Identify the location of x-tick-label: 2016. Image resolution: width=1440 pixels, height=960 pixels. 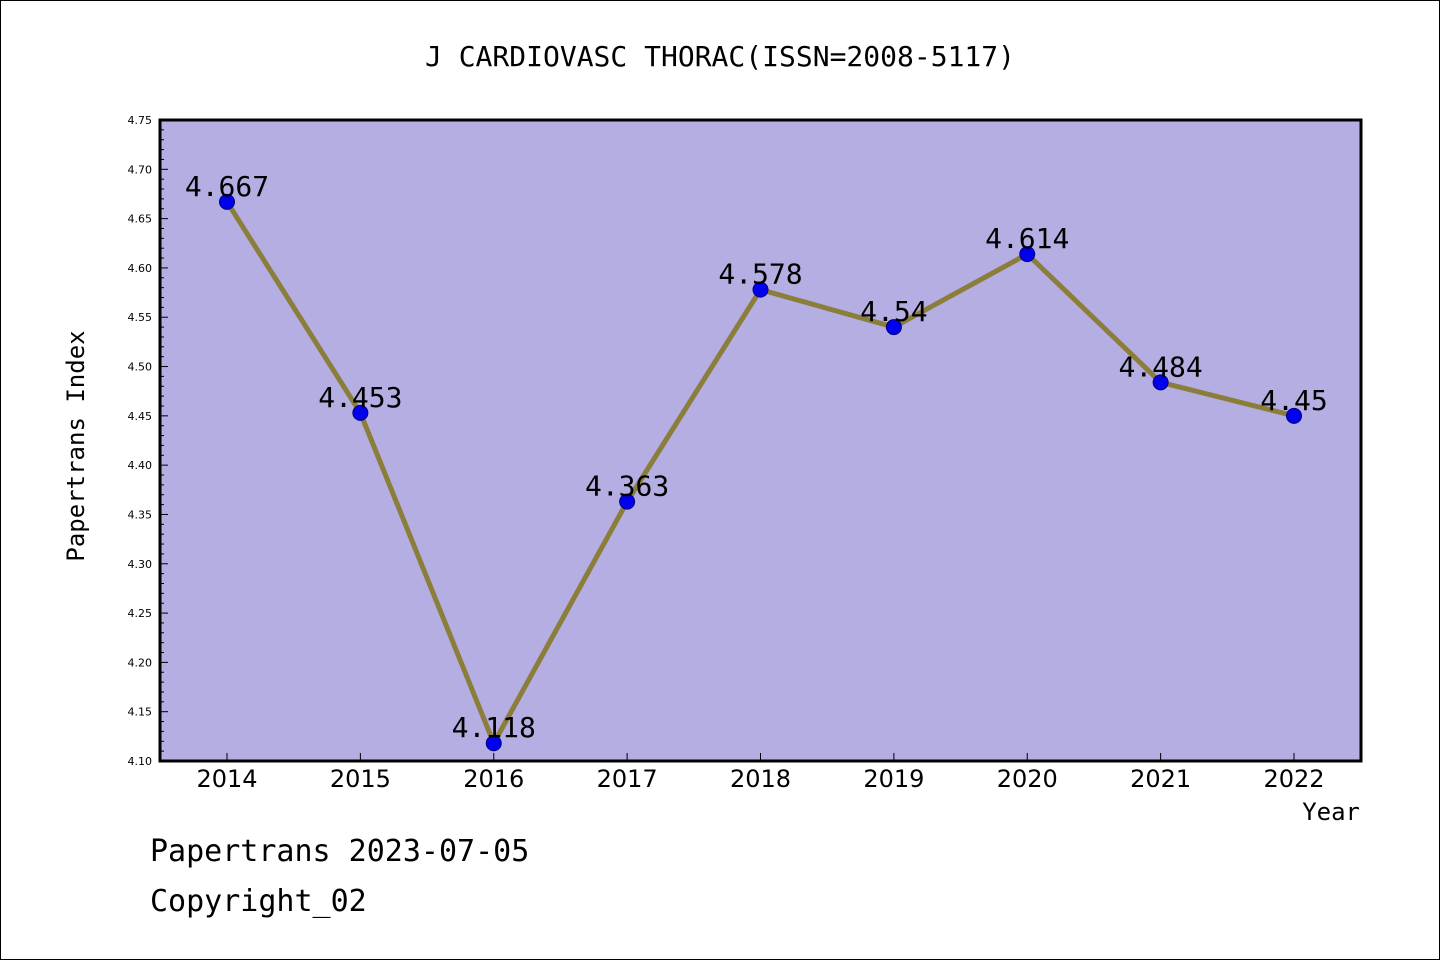
(493, 779).